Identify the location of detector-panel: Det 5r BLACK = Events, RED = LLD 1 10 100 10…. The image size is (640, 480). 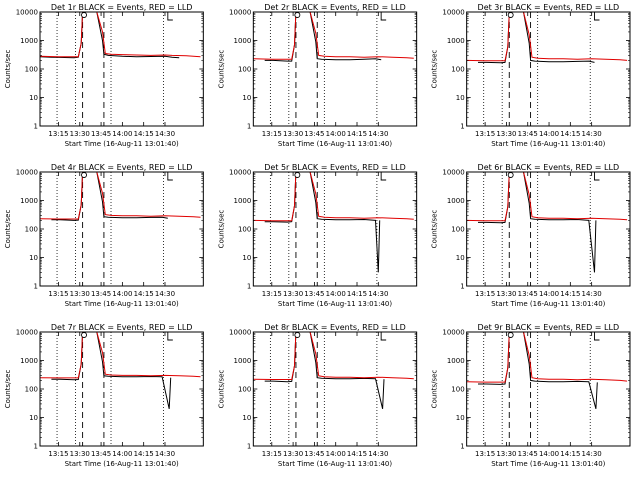
(317, 235).